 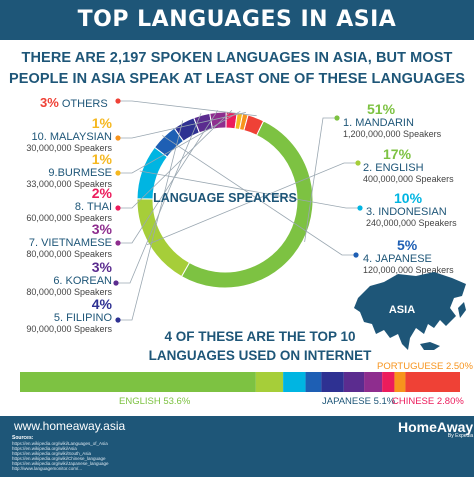 I want to click on filipino-name: 5. FILIPINO, so click(x=82, y=318).